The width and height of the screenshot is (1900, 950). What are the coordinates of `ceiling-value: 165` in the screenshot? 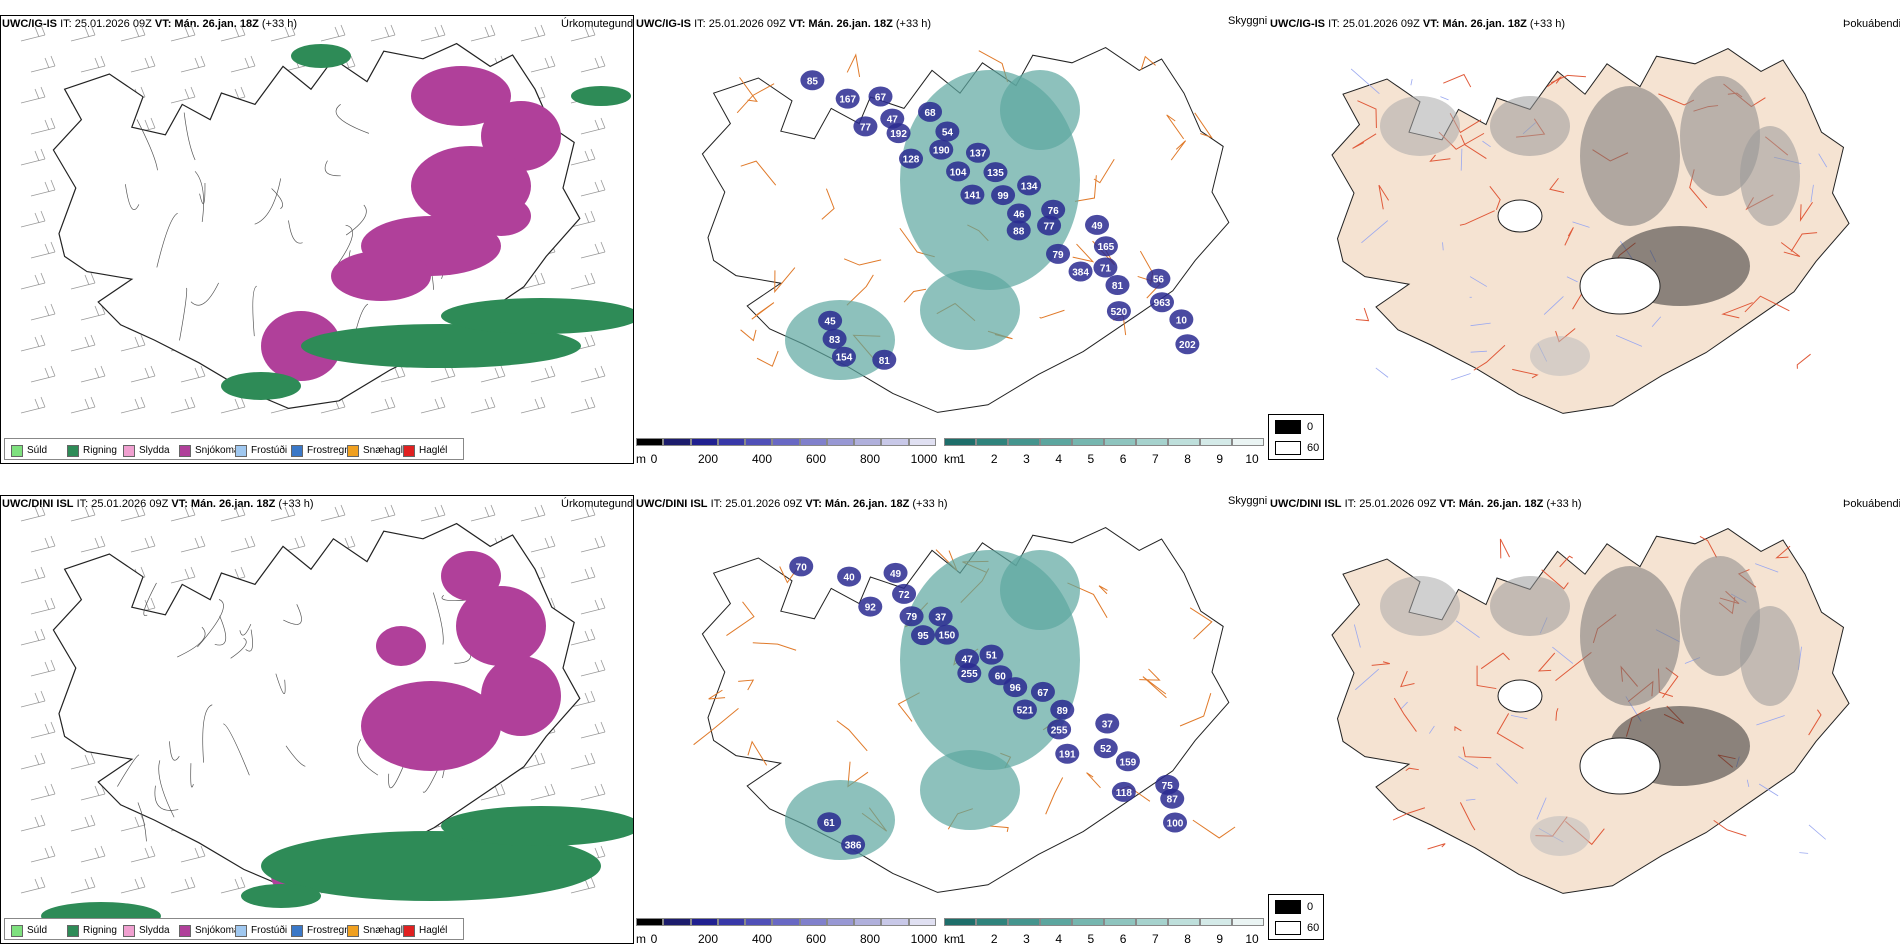 It's located at (1106, 247).